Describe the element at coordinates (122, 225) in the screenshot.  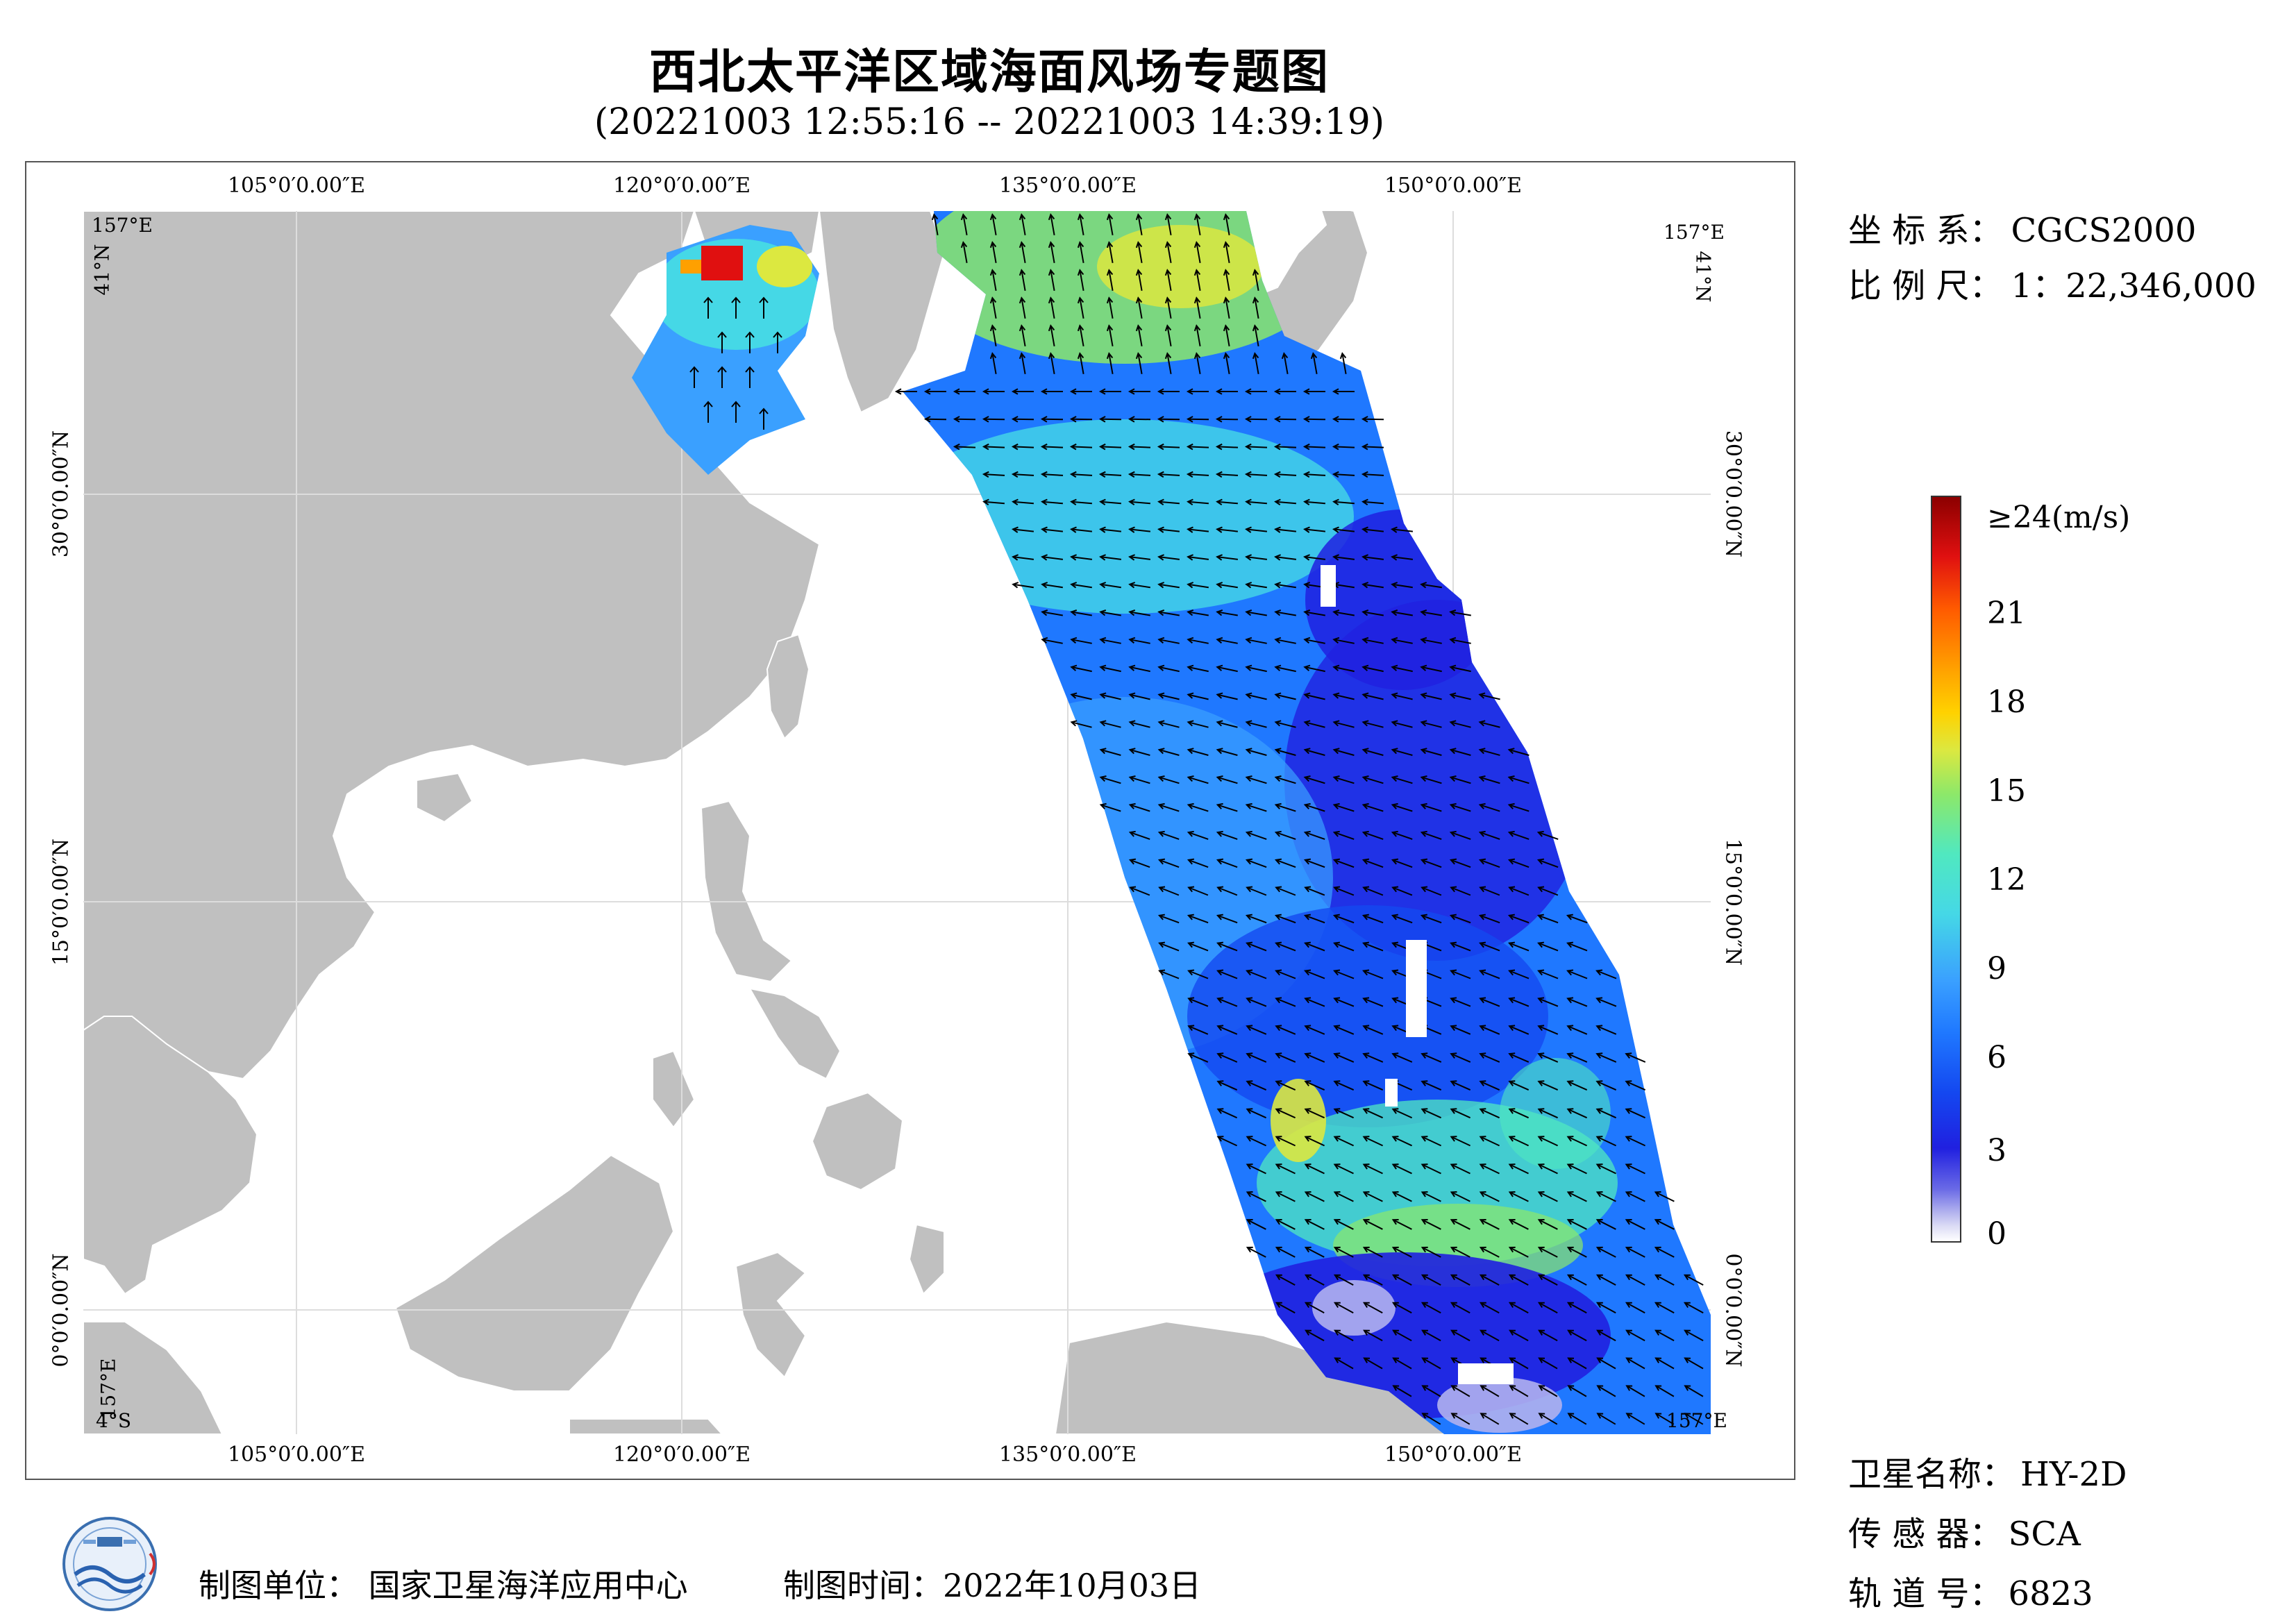
I see `corner-top-left-lon: 157°E` at that location.